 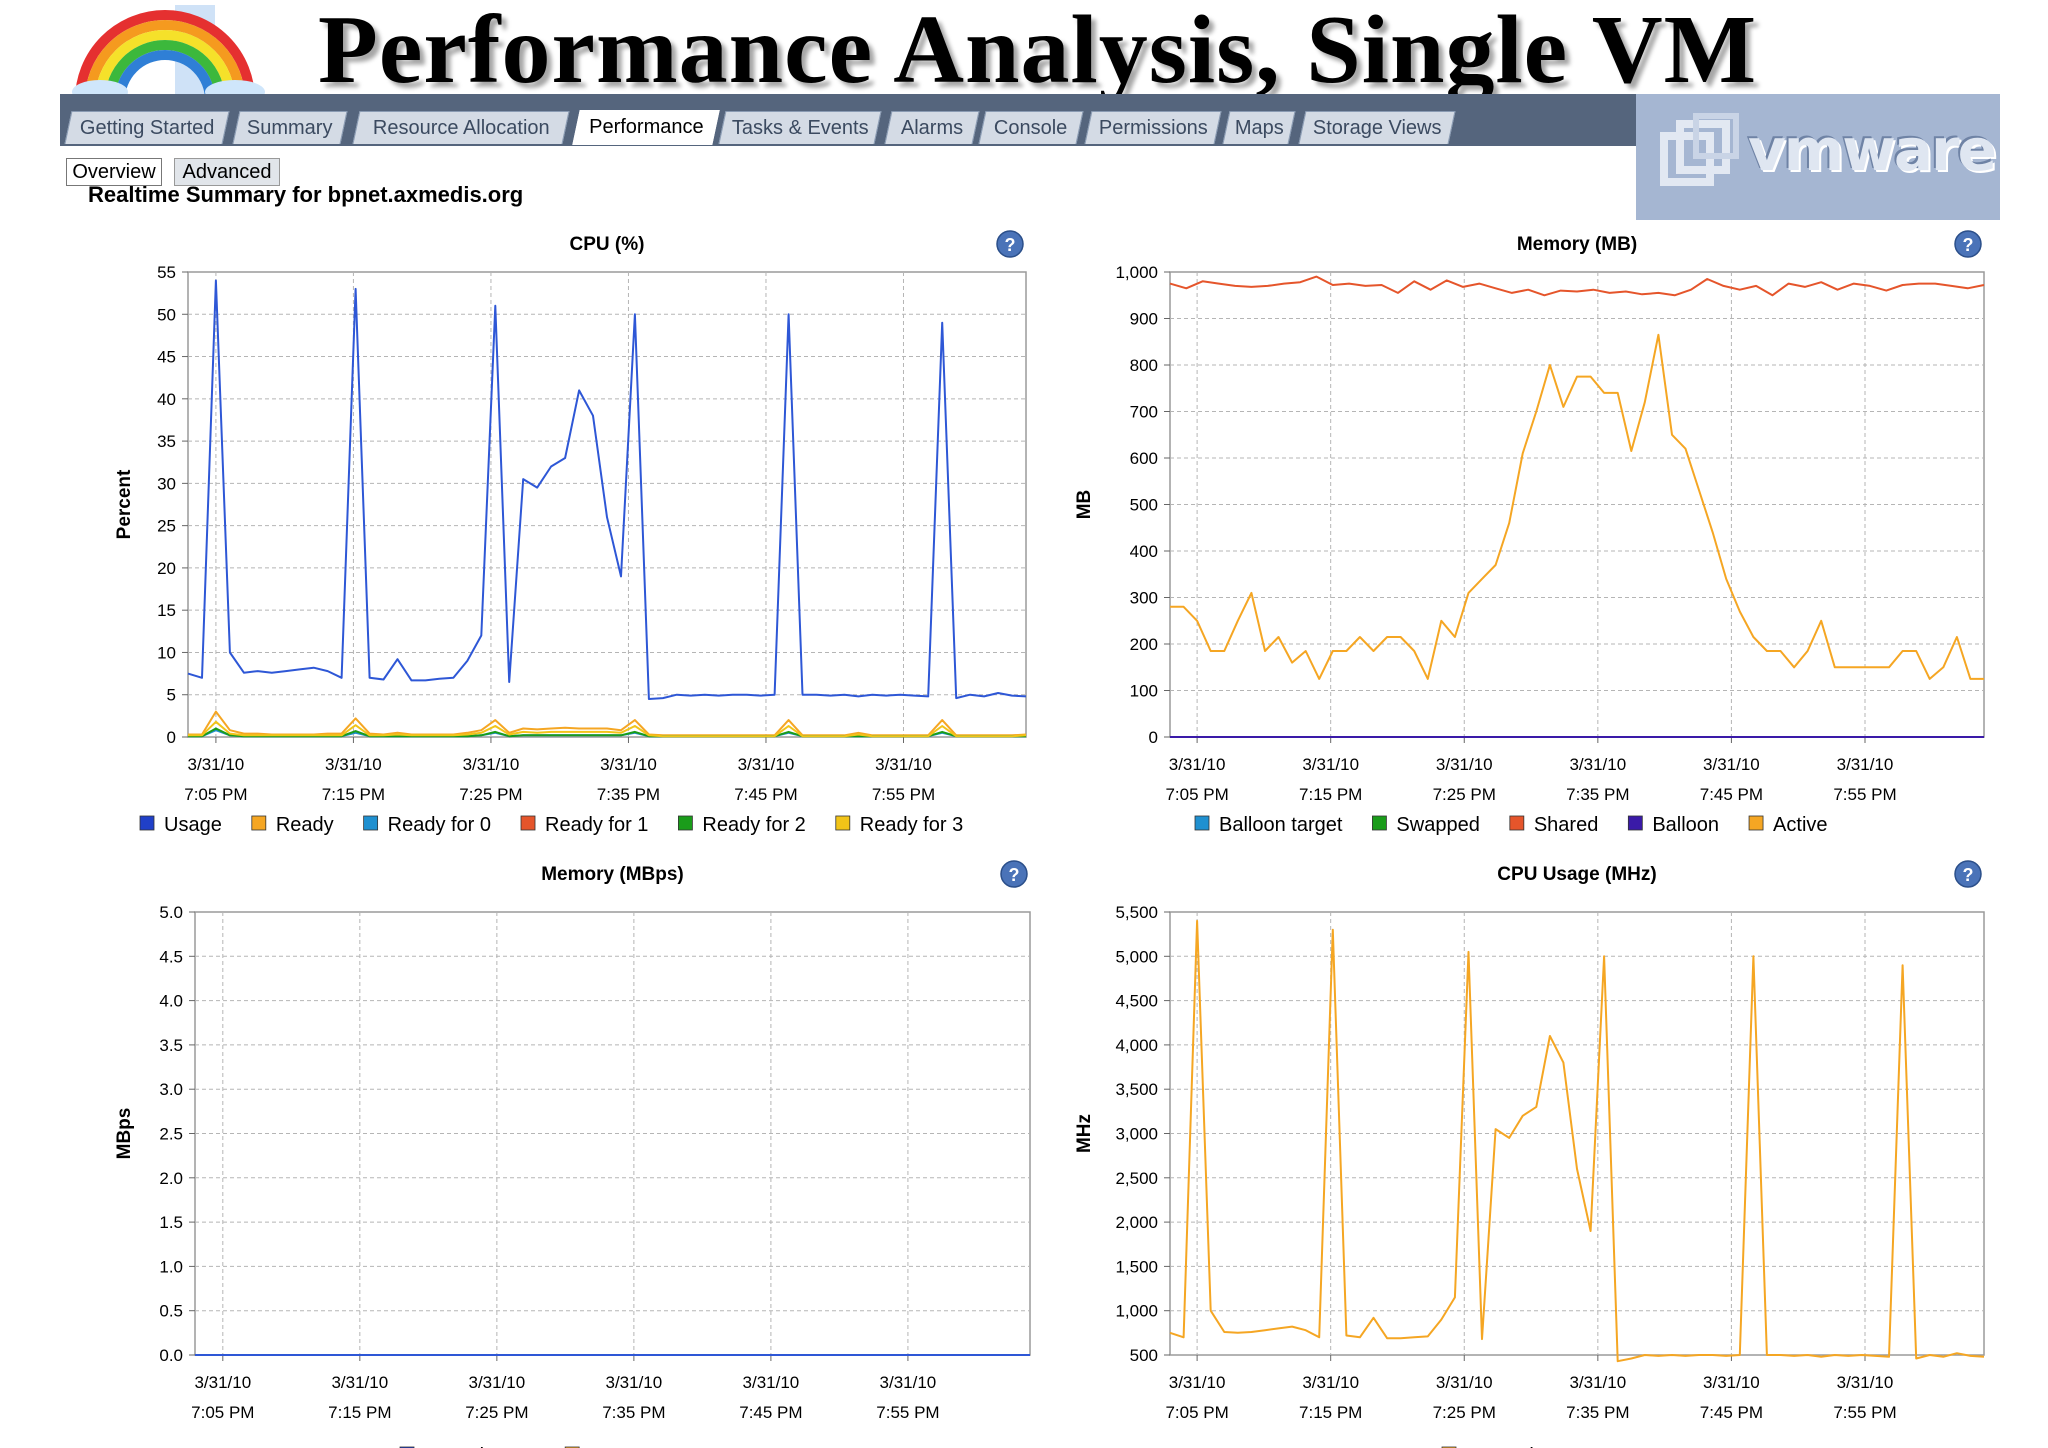 I want to click on y-tick-label: 1,000, so click(x=1136, y=272).